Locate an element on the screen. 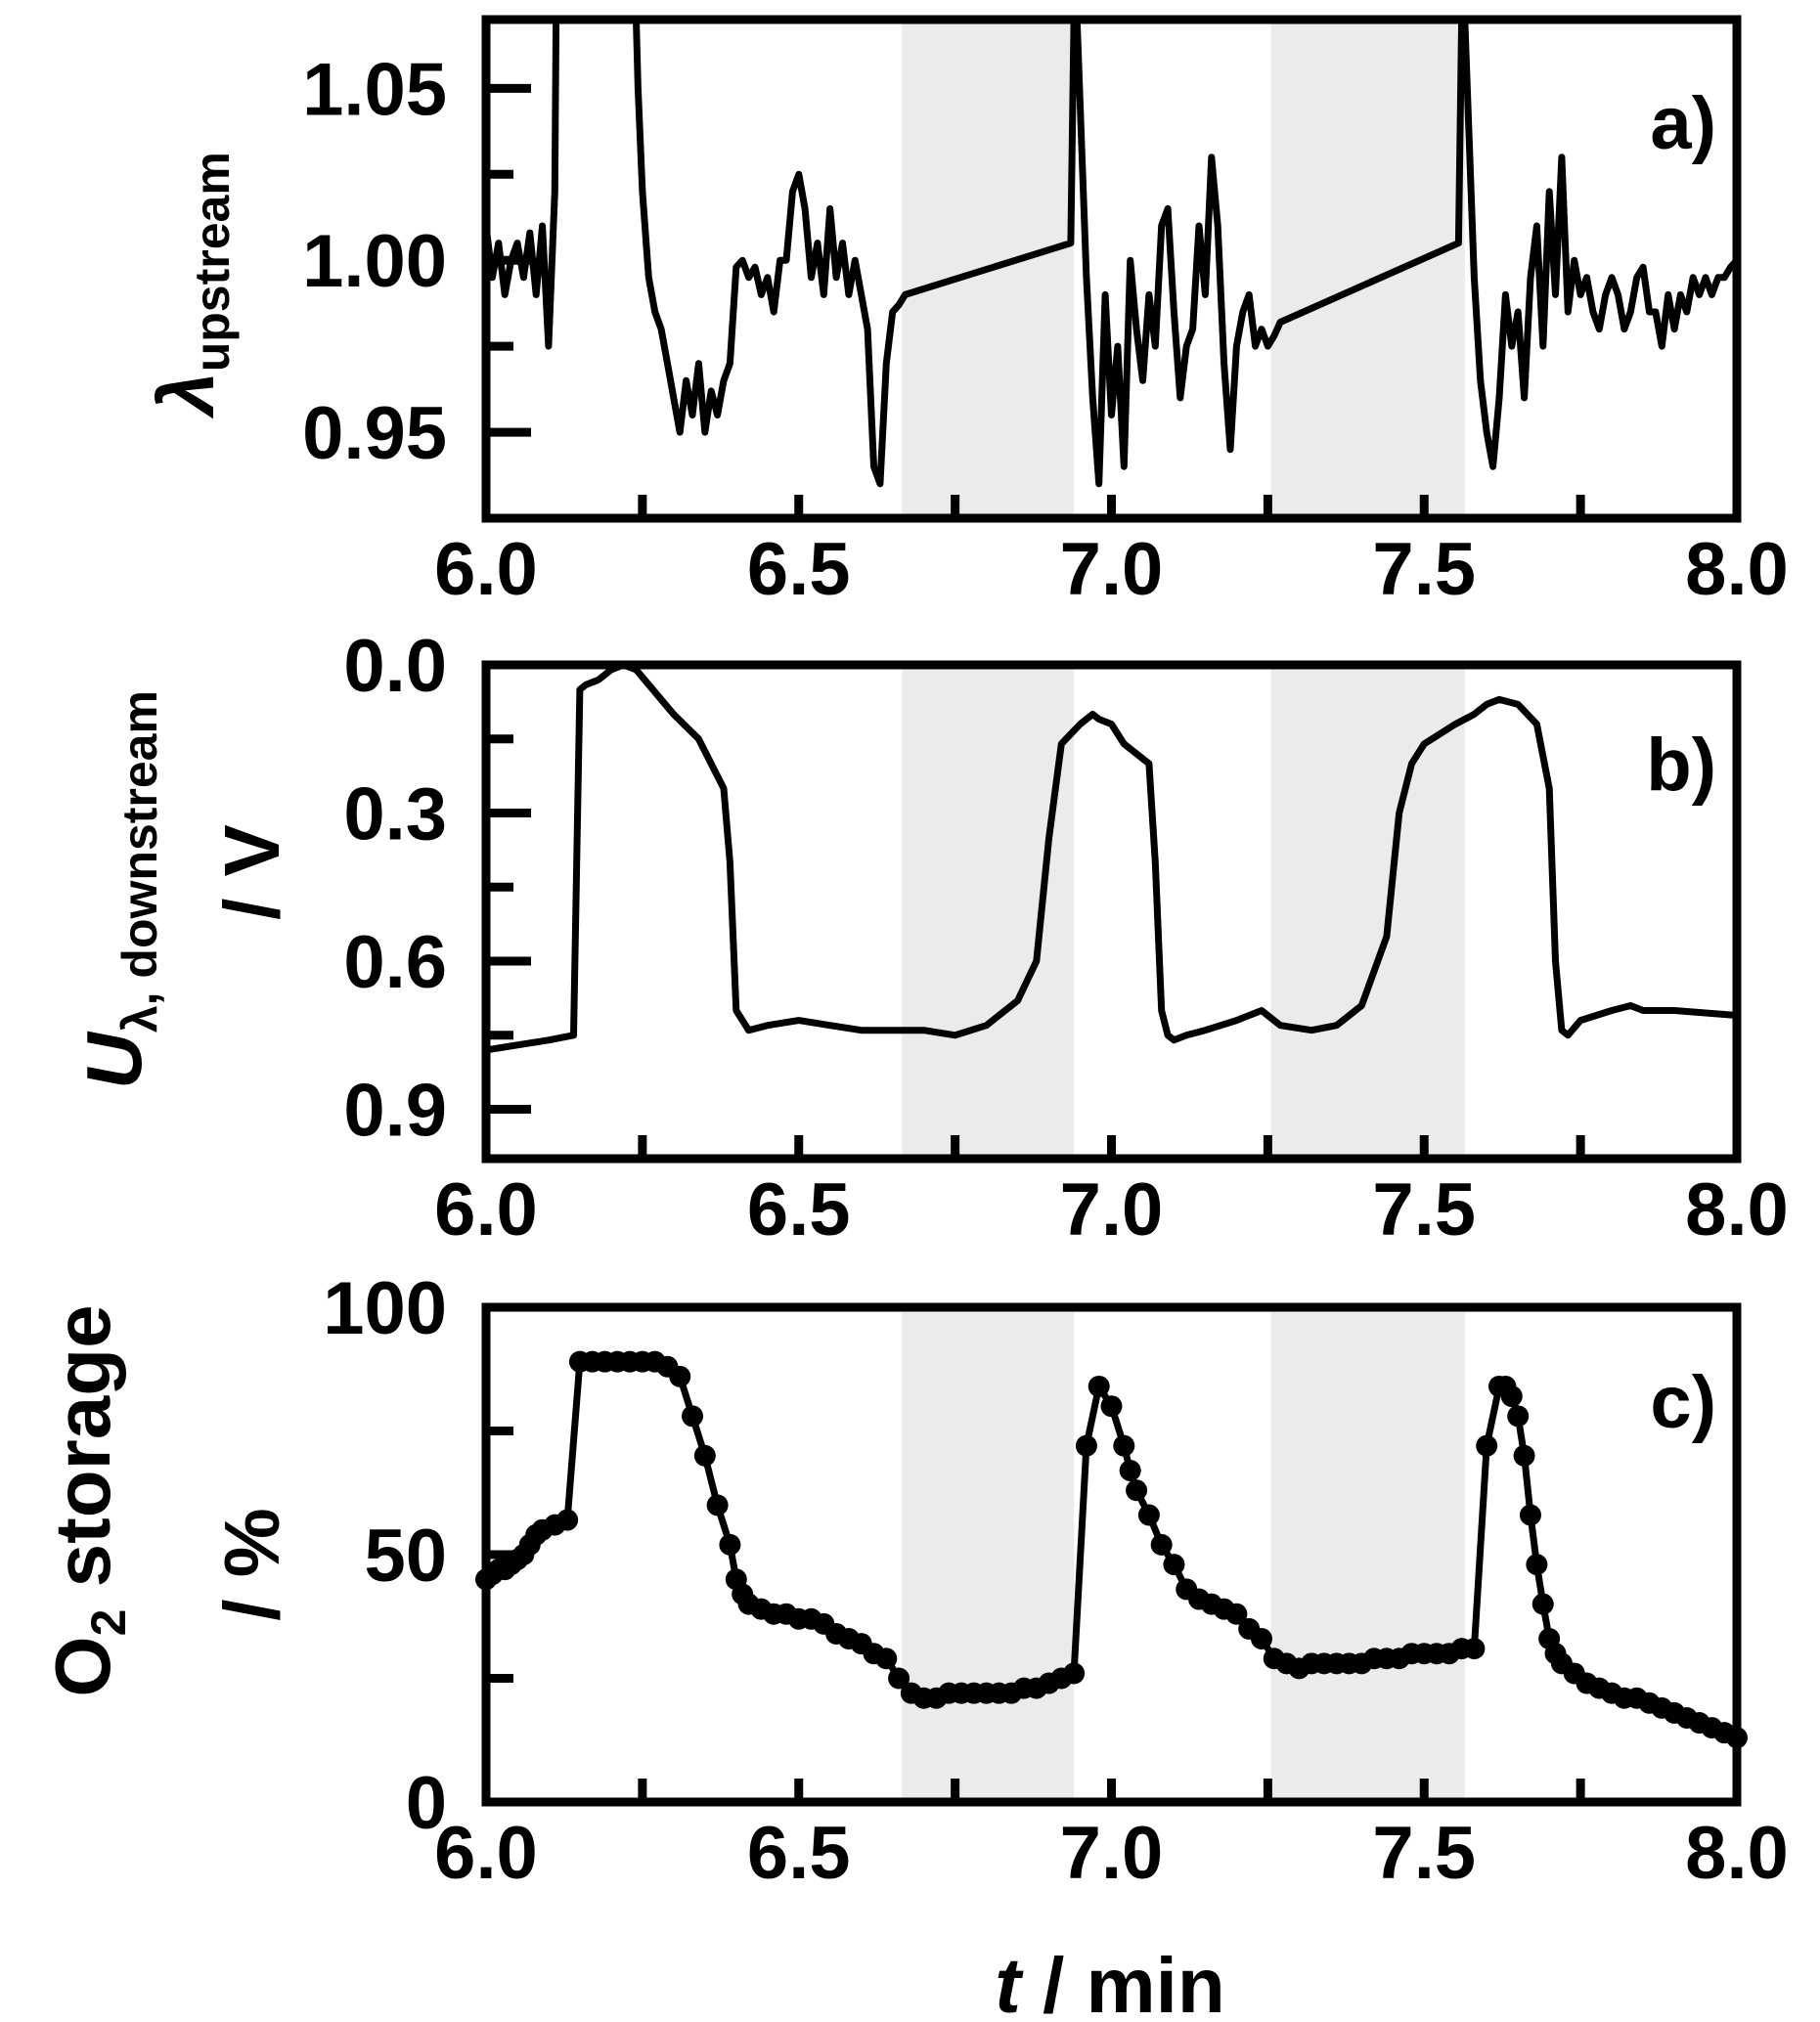  panel-a-label: a) is located at coordinates (1683, 123).